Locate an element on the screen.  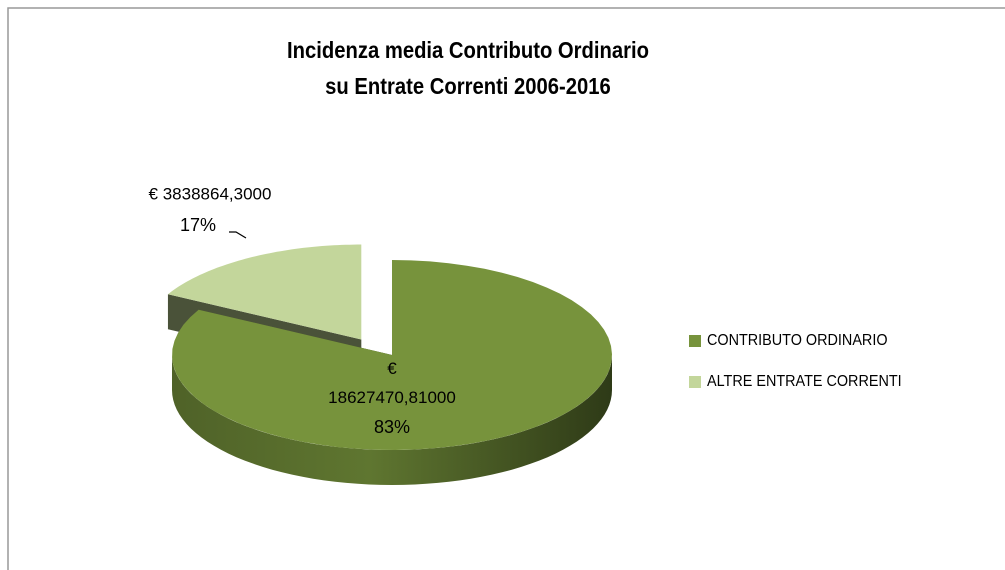
percentage-label: 83% is located at coordinates (392, 427).